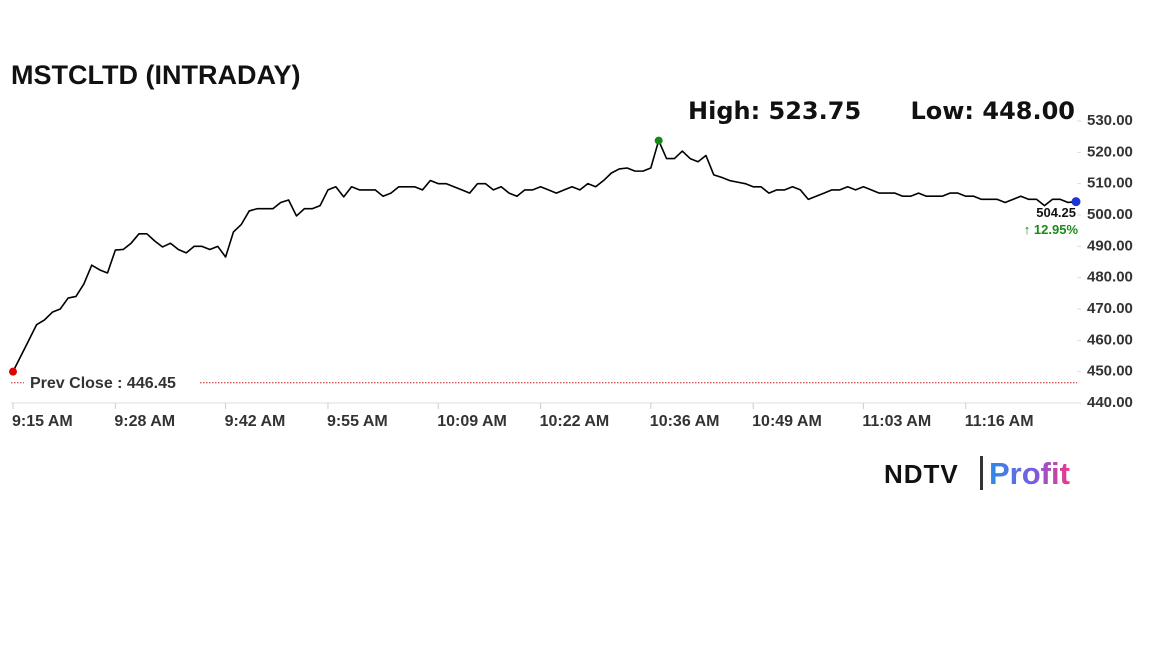 The width and height of the screenshot is (1152, 648). I want to click on x-tick-label: 9:42 AM, so click(255, 421).